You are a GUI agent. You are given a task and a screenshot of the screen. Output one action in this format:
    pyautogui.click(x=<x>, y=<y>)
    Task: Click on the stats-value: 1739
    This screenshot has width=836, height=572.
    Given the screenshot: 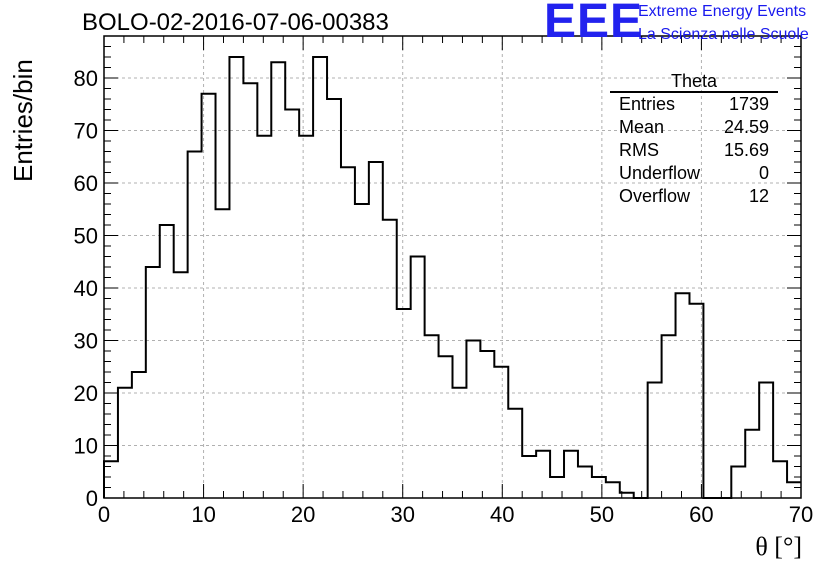 What is the action you would take?
    pyautogui.click(x=748, y=104)
    